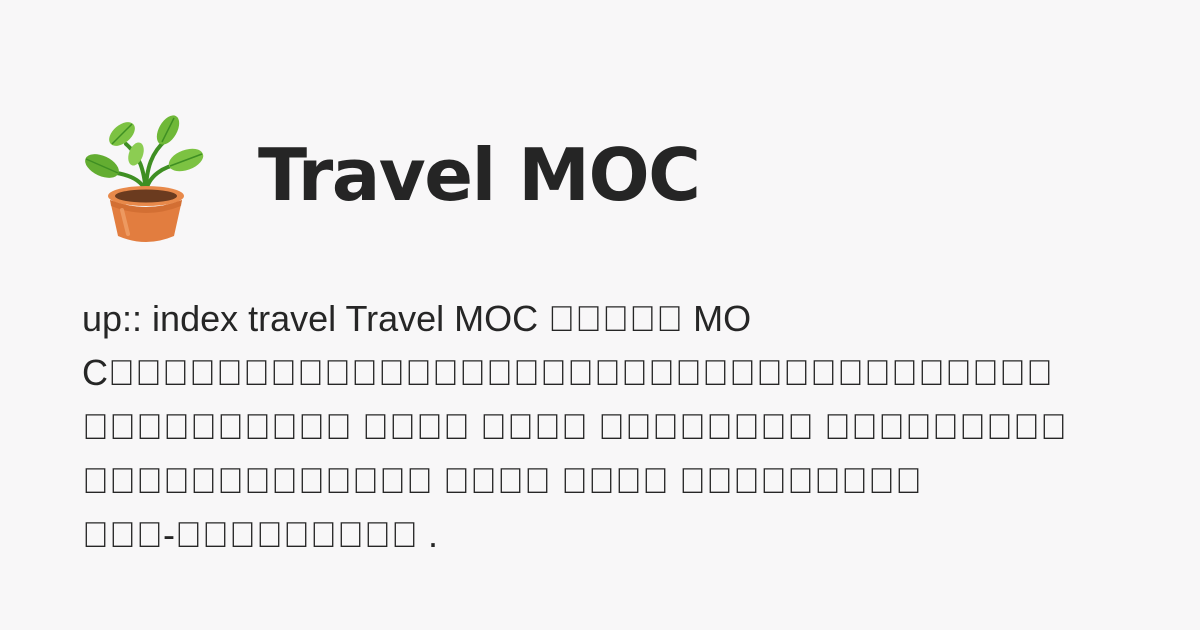  I want to click on page-title: Travel MOC, so click(479, 175).